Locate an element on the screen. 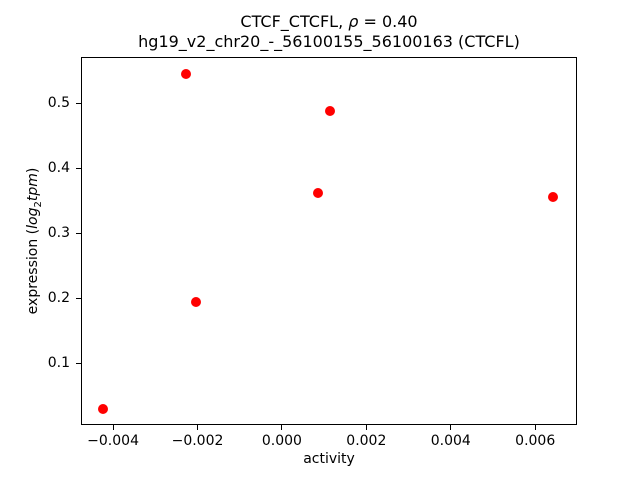  ylabel-log: log is located at coordinates (33, 218).